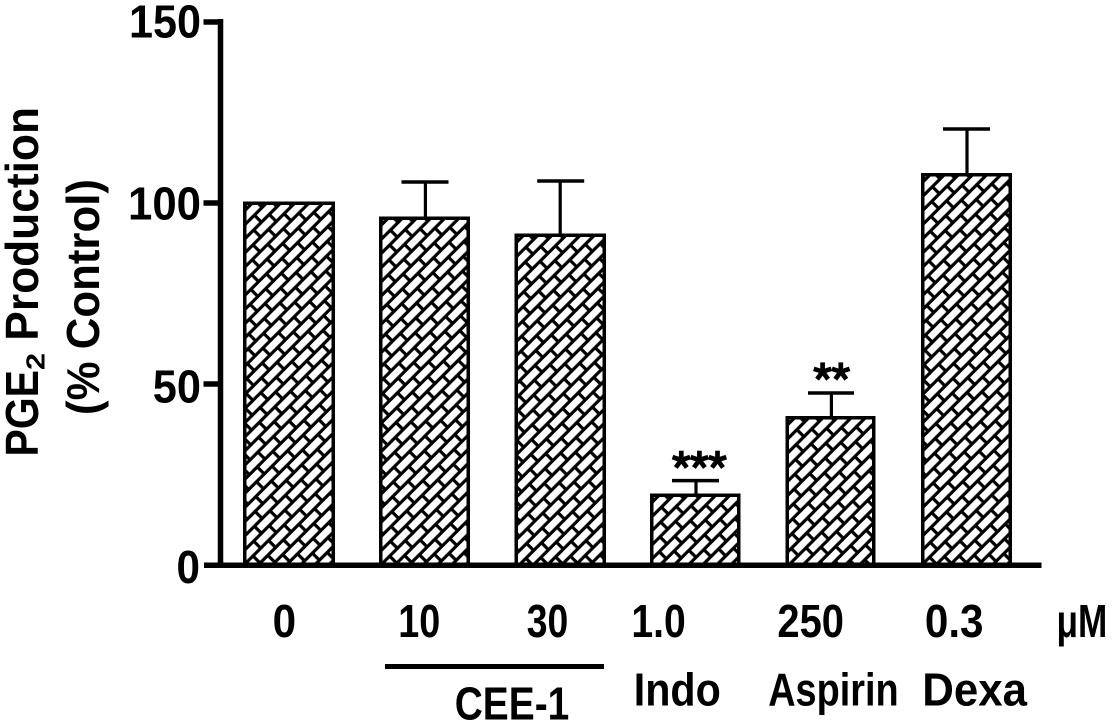 This screenshot has height=723, width=1113. I want to click on svg-text: PGE2 Production, so click(25, 282).